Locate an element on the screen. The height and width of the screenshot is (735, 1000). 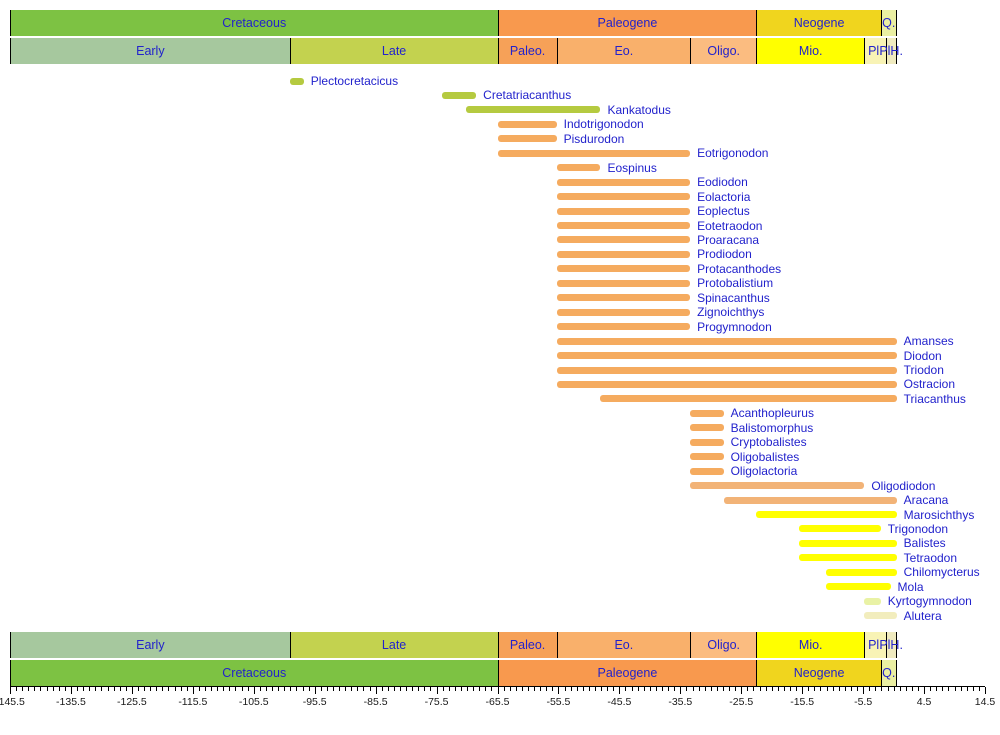
taxon-range-bar-cryptobalistes is located at coordinates (707, 442).